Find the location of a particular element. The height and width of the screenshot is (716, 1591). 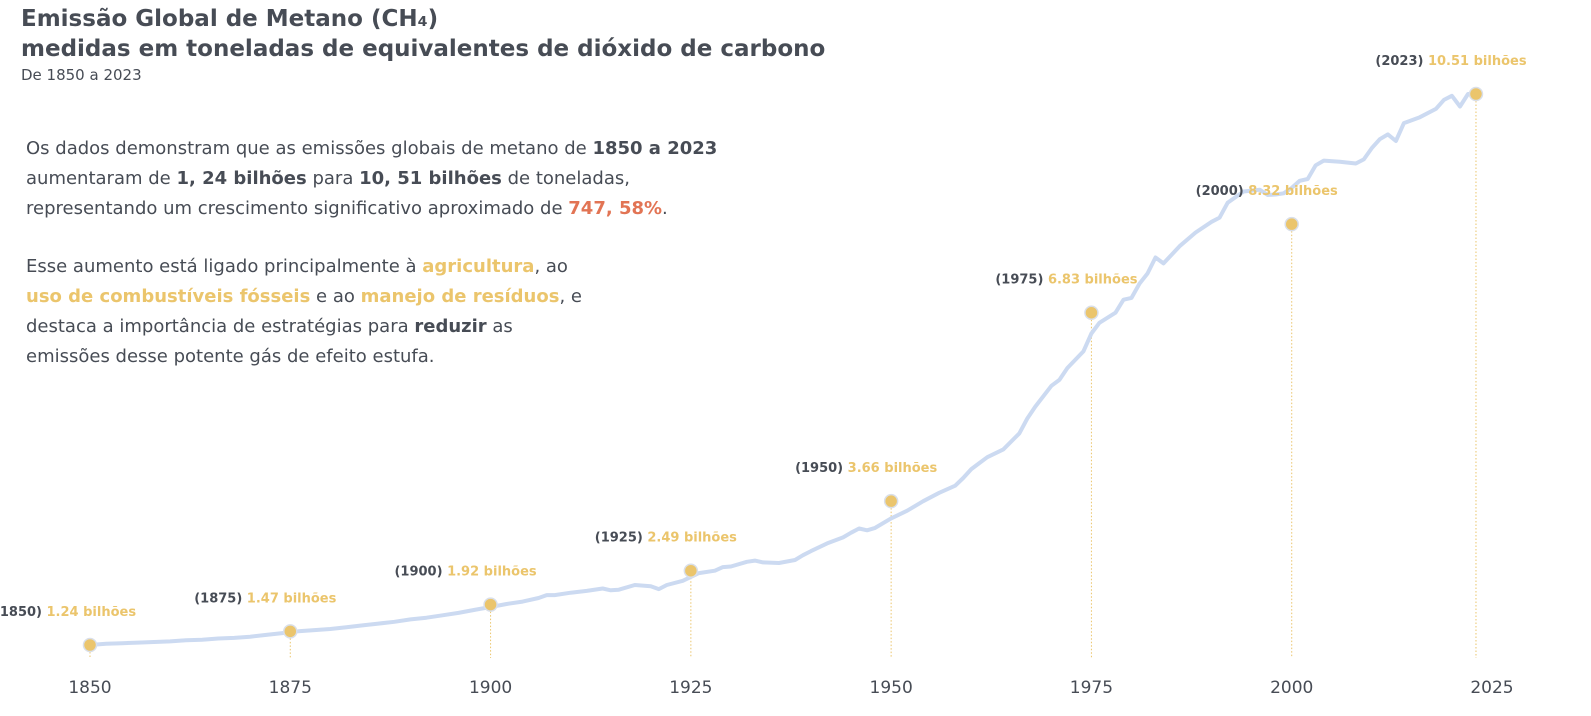

highlight-fossil-fuels: uso de combustíveis fósseis is located at coordinates (168, 297).